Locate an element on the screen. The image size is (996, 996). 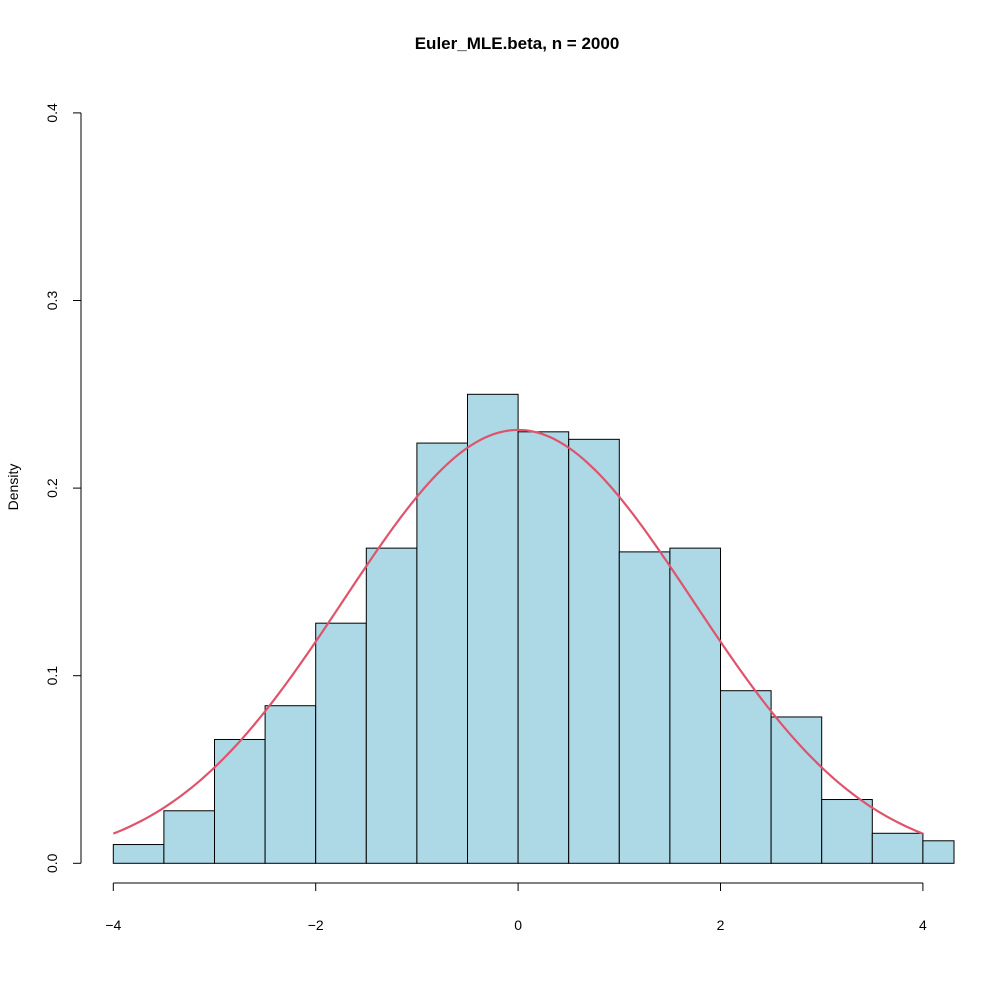
y-tick-label: 0.3 is located at coordinates (52, 301).